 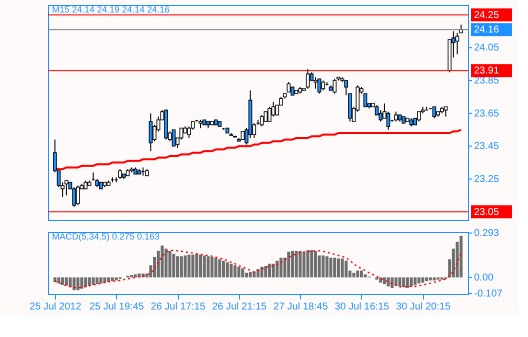 I want to click on x-tick-label: 26 Jul 21:15, so click(x=240, y=307).